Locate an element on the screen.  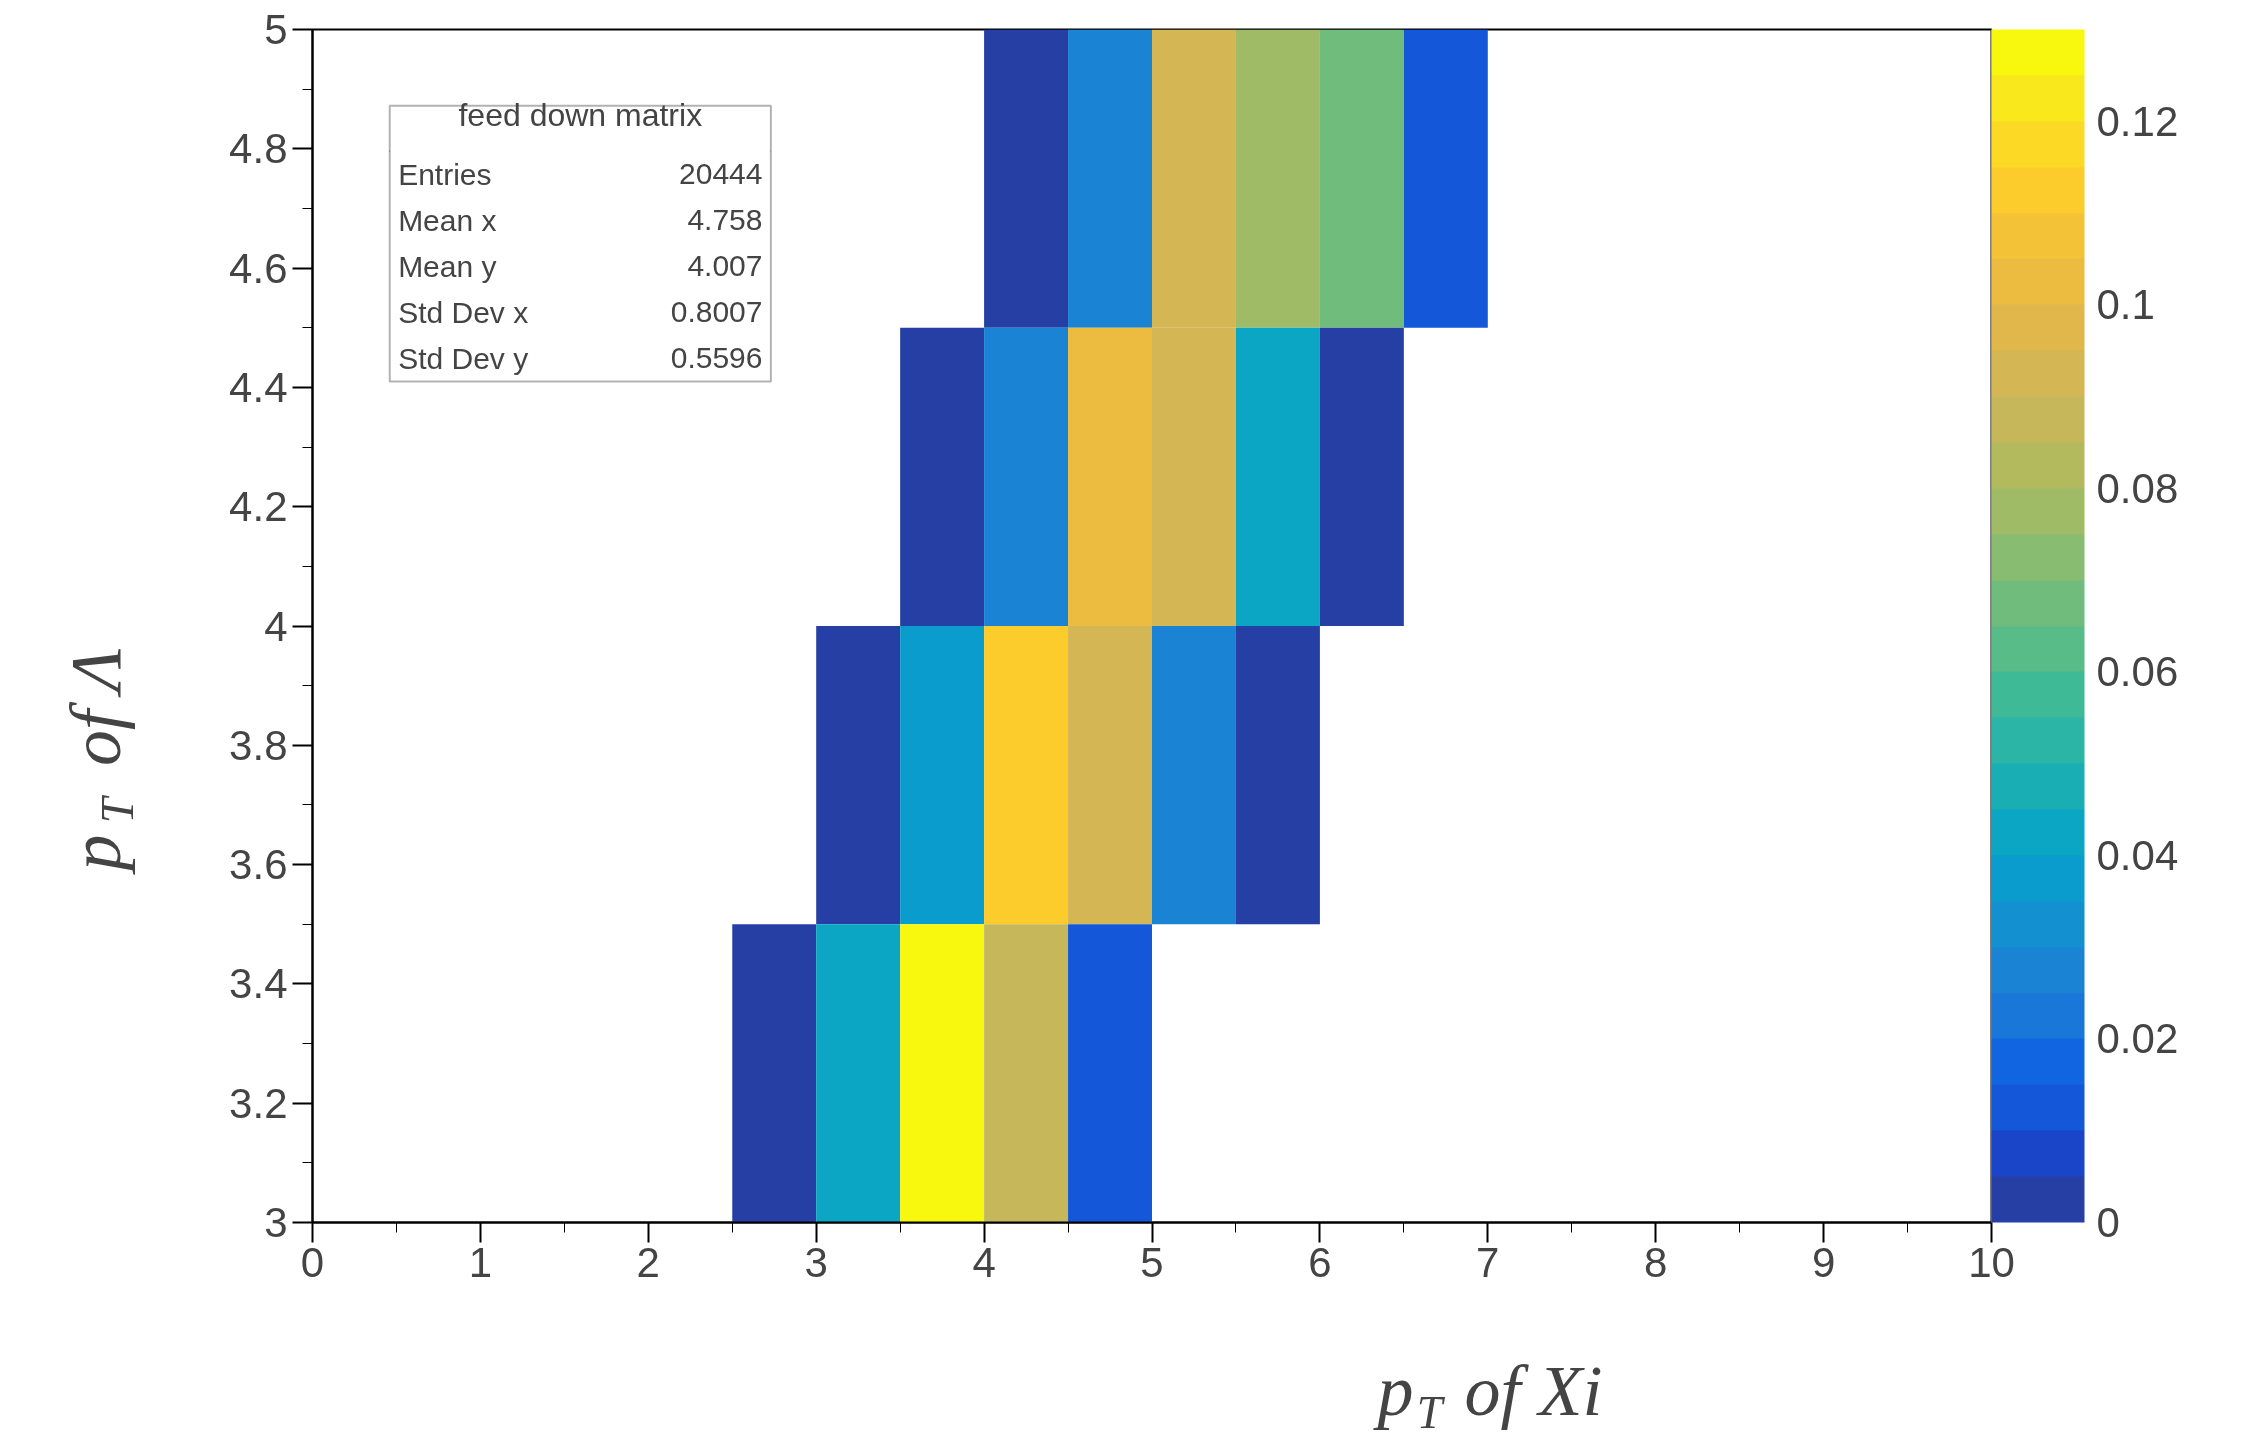
x-tick-label: 10 is located at coordinates (1991, 1262).